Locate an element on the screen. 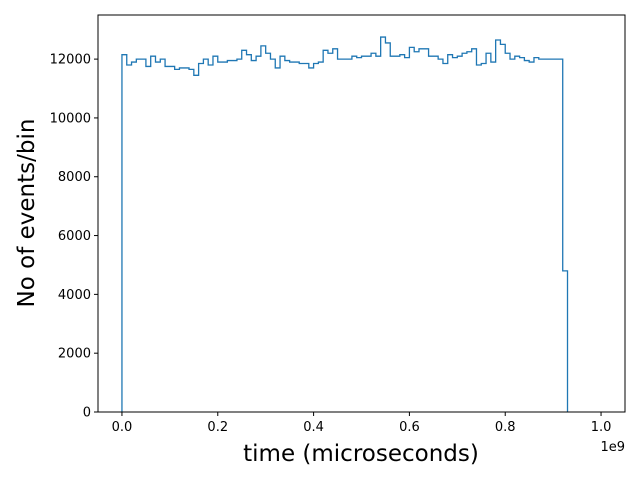 The width and height of the screenshot is (640, 480). y-axis: 0 2000 4000 6000 8000 10000 12000 is located at coordinates (74, 237).